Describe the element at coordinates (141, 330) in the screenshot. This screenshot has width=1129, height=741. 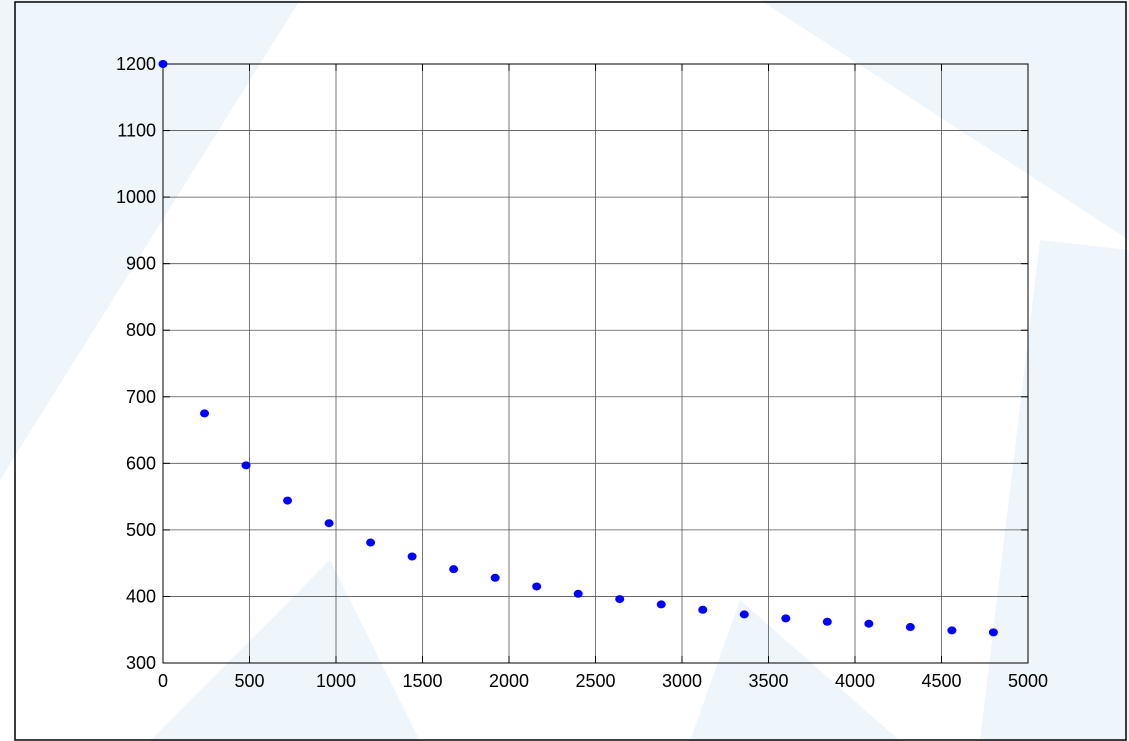
I see `y-tick-label: 800` at that location.